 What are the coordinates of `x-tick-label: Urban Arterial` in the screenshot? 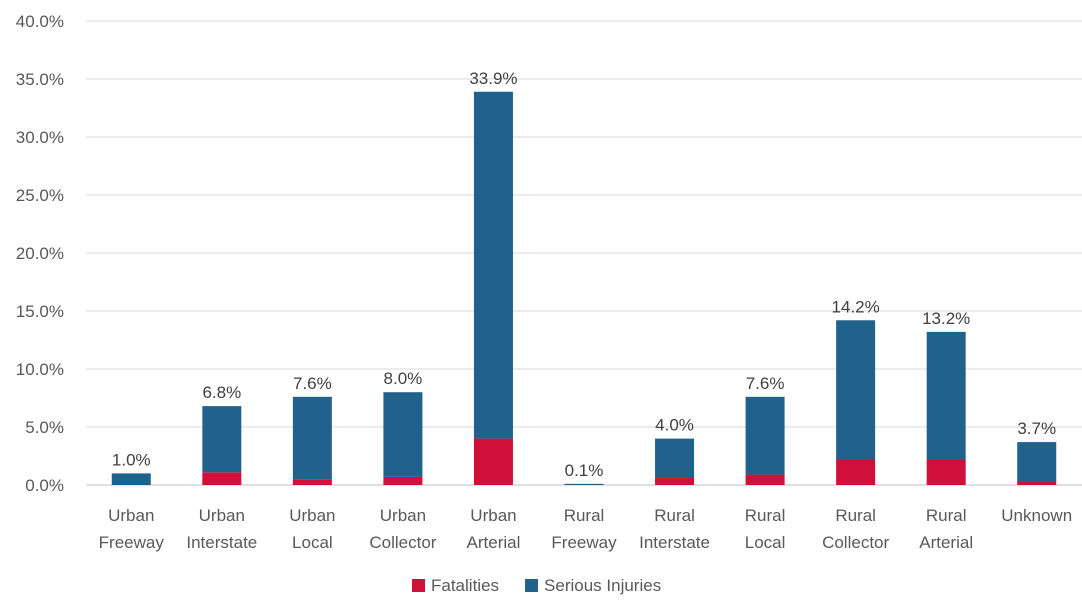 It's located at (494, 529).